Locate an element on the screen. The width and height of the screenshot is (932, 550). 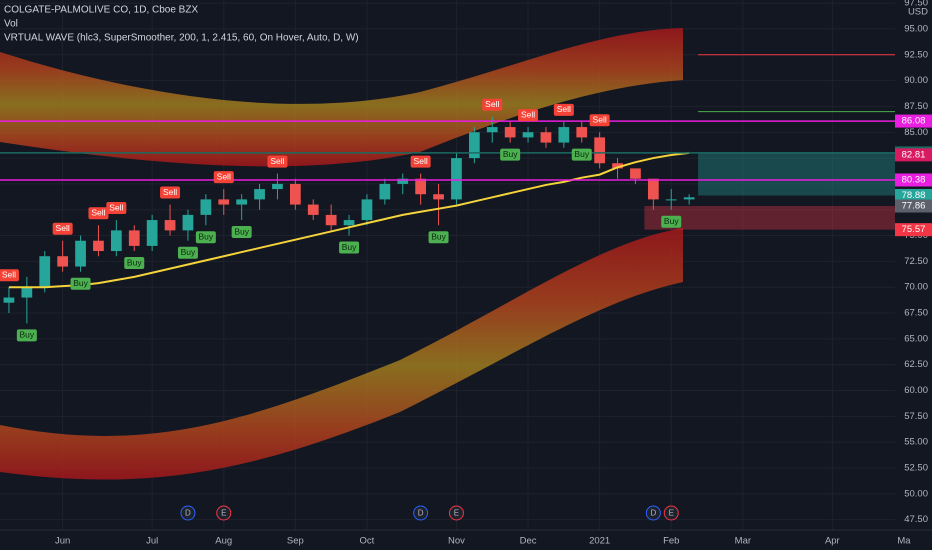
x-tick-label: Apr is located at coordinates (832, 541).